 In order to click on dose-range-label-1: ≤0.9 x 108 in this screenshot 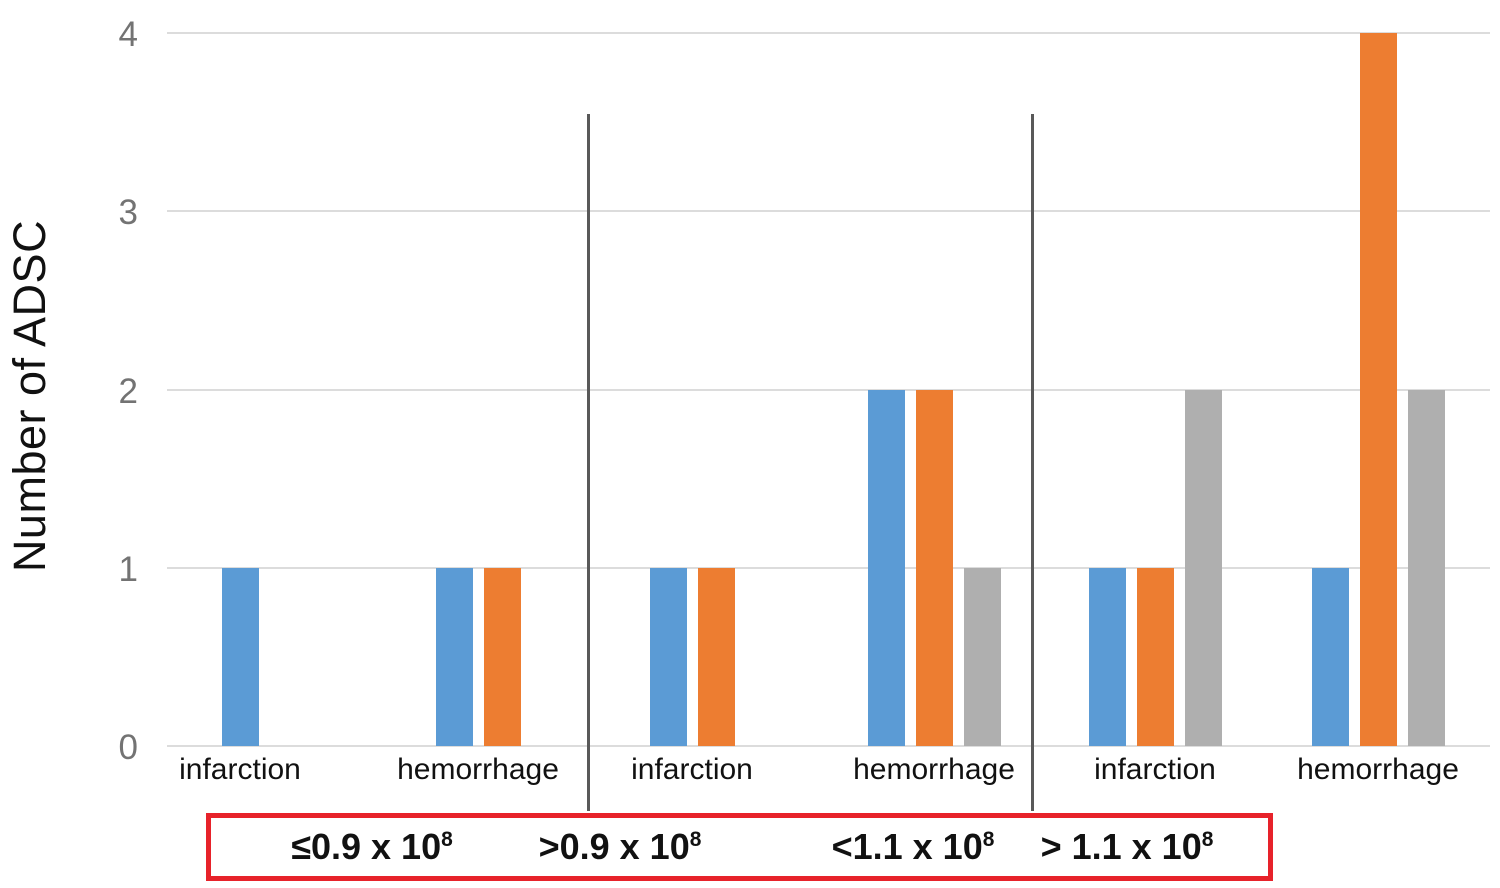, I will do `click(372, 846)`.